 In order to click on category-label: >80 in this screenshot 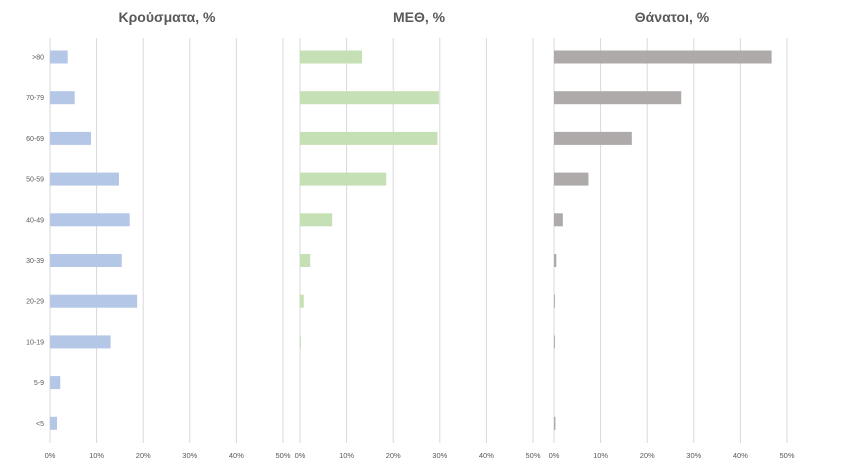, I will do `click(38, 58)`.